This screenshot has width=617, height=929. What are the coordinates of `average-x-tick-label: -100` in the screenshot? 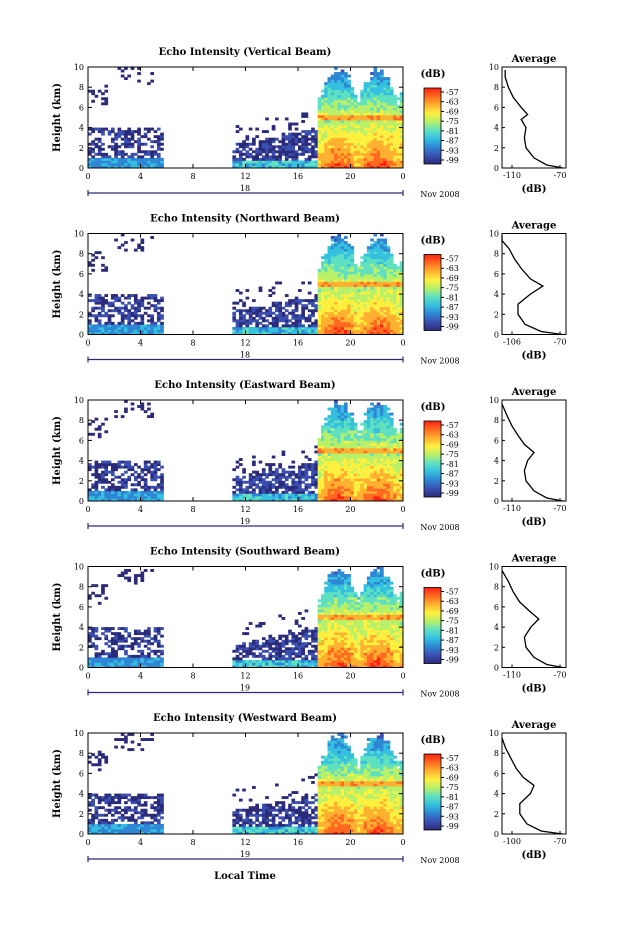 It's located at (512, 841).